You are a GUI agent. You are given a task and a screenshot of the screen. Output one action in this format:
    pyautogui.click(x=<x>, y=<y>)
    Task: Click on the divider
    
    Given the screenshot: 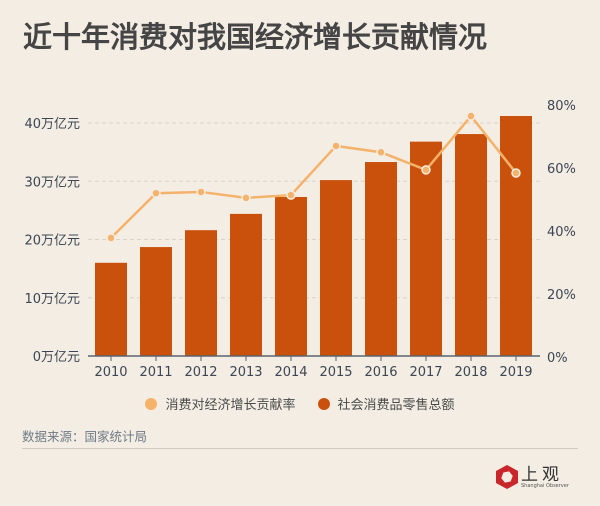 What is the action you would take?
    pyautogui.click(x=300, y=448)
    